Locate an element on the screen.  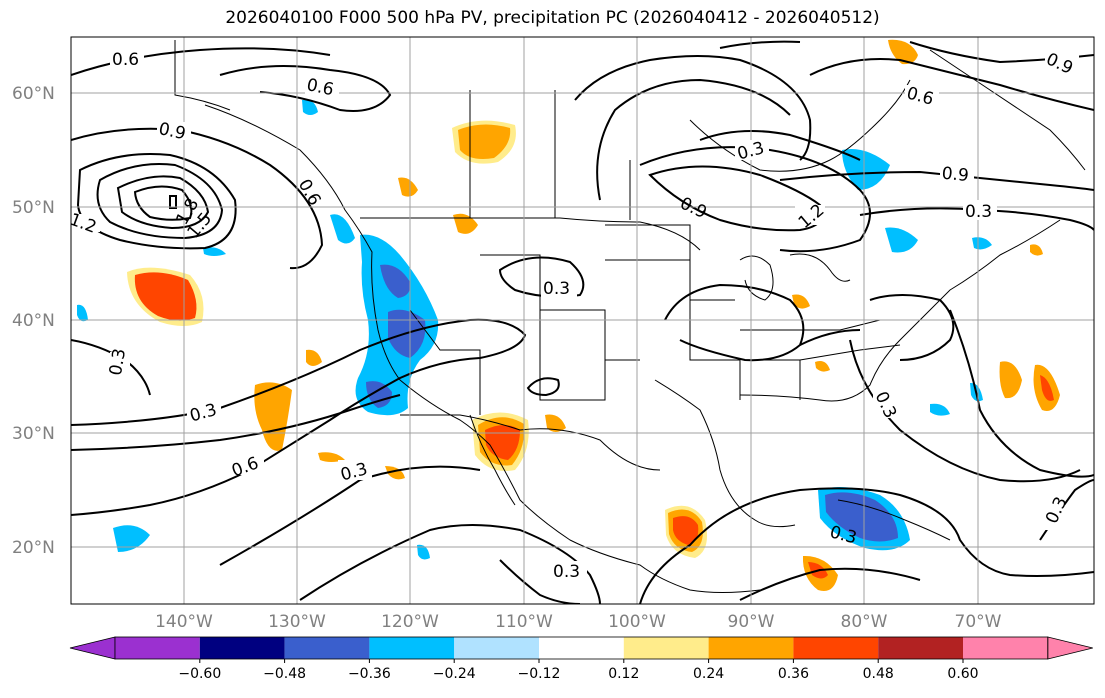
colorbar-tick-label: −0.24 is located at coordinates (454, 674).